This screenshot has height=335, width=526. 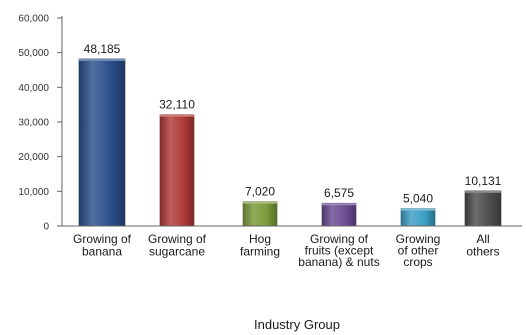 What do you see at coordinates (483, 181) in the screenshot?
I see `value-label: 10,131` at bounding box center [483, 181].